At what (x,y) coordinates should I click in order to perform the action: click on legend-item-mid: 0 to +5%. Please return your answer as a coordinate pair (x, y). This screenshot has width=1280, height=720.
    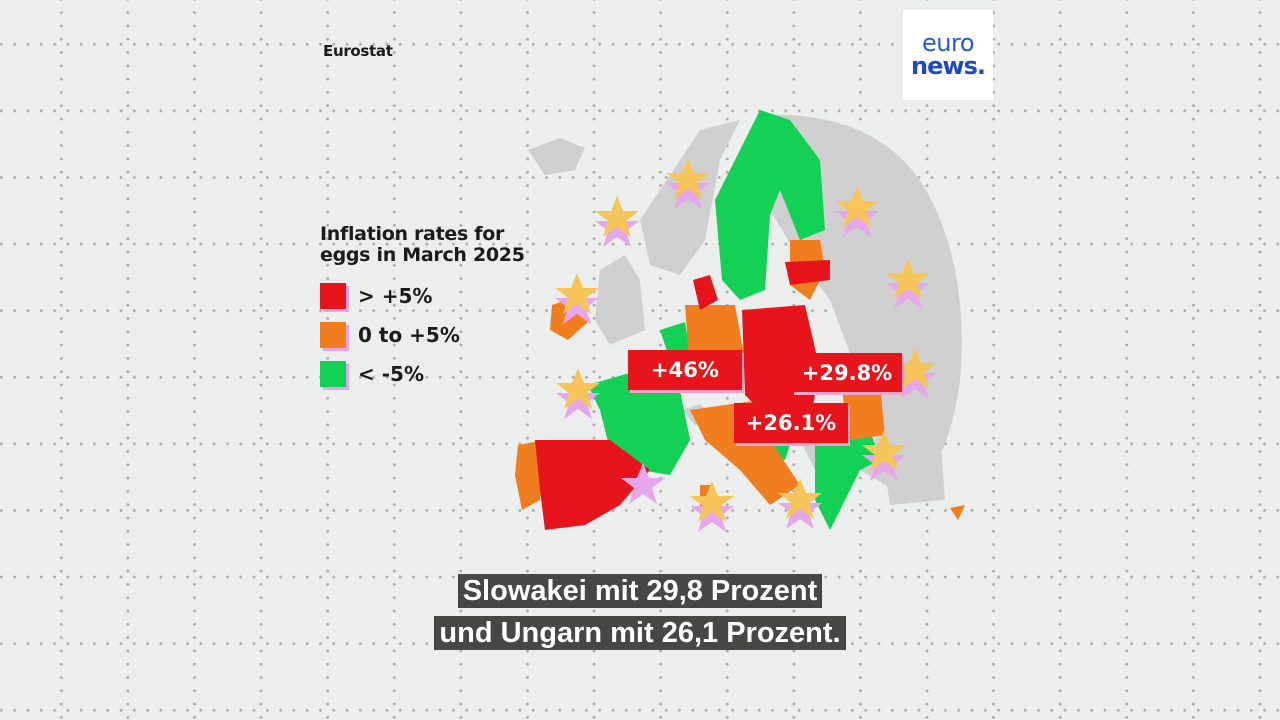
    Looking at the image, I should click on (422, 334).